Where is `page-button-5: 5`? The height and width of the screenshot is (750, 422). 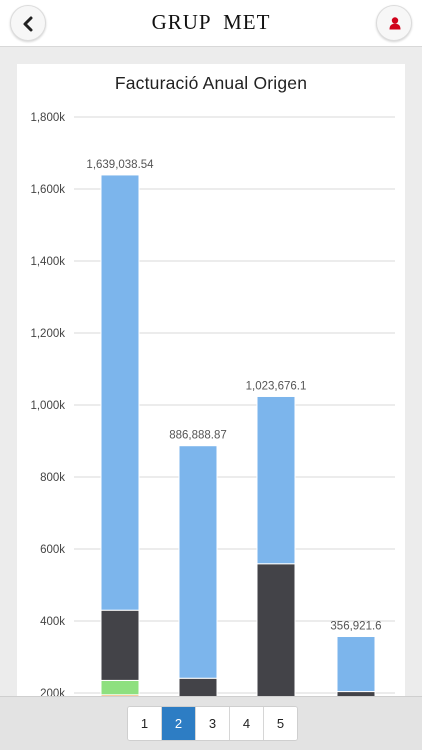 page-button-5: 5 is located at coordinates (280, 723).